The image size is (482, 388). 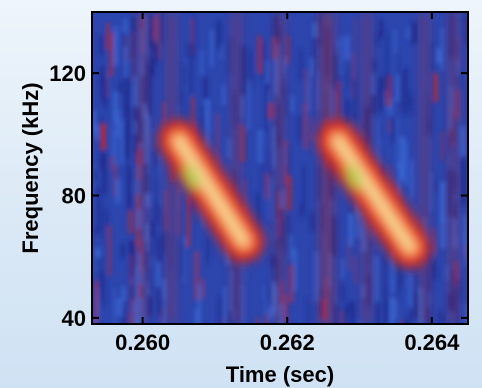 What do you see at coordinates (432, 342) in the screenshot?
I see `x-tick-label: 0.264` at bounding box center [432, 342].